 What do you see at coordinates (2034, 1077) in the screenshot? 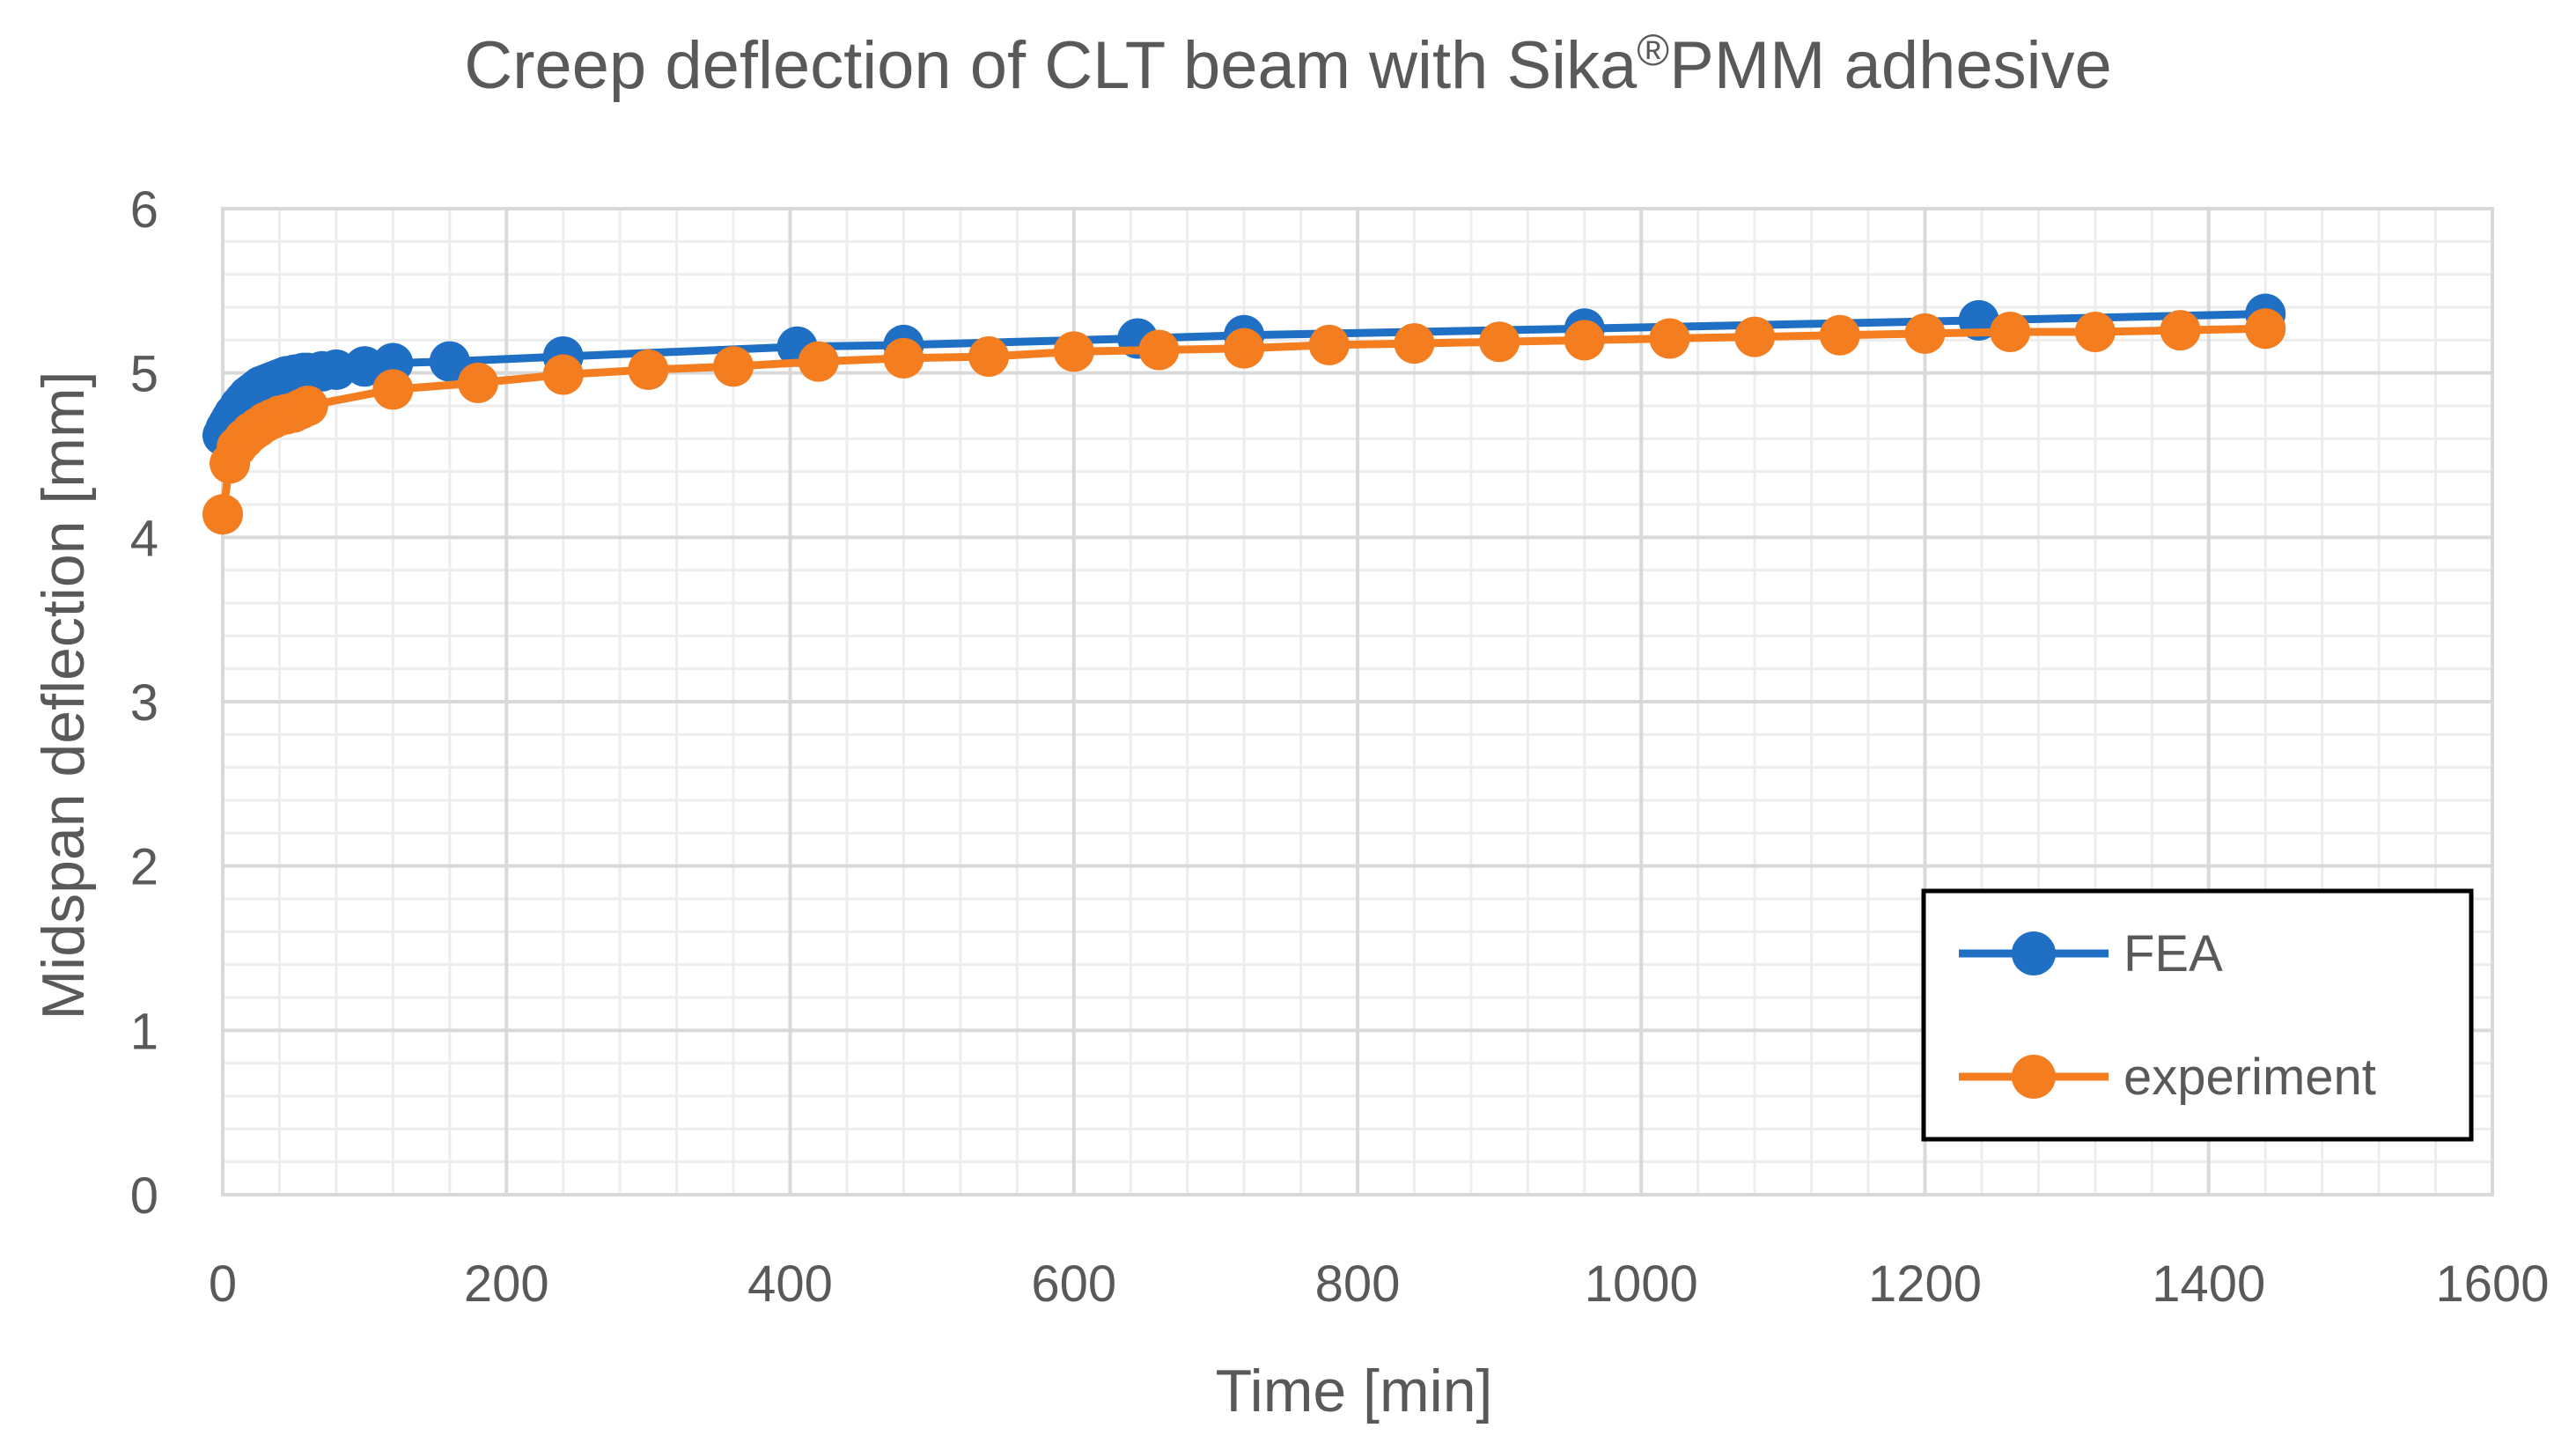
I see `legend-marker-experiment` at bounding box center [2034, 1077].